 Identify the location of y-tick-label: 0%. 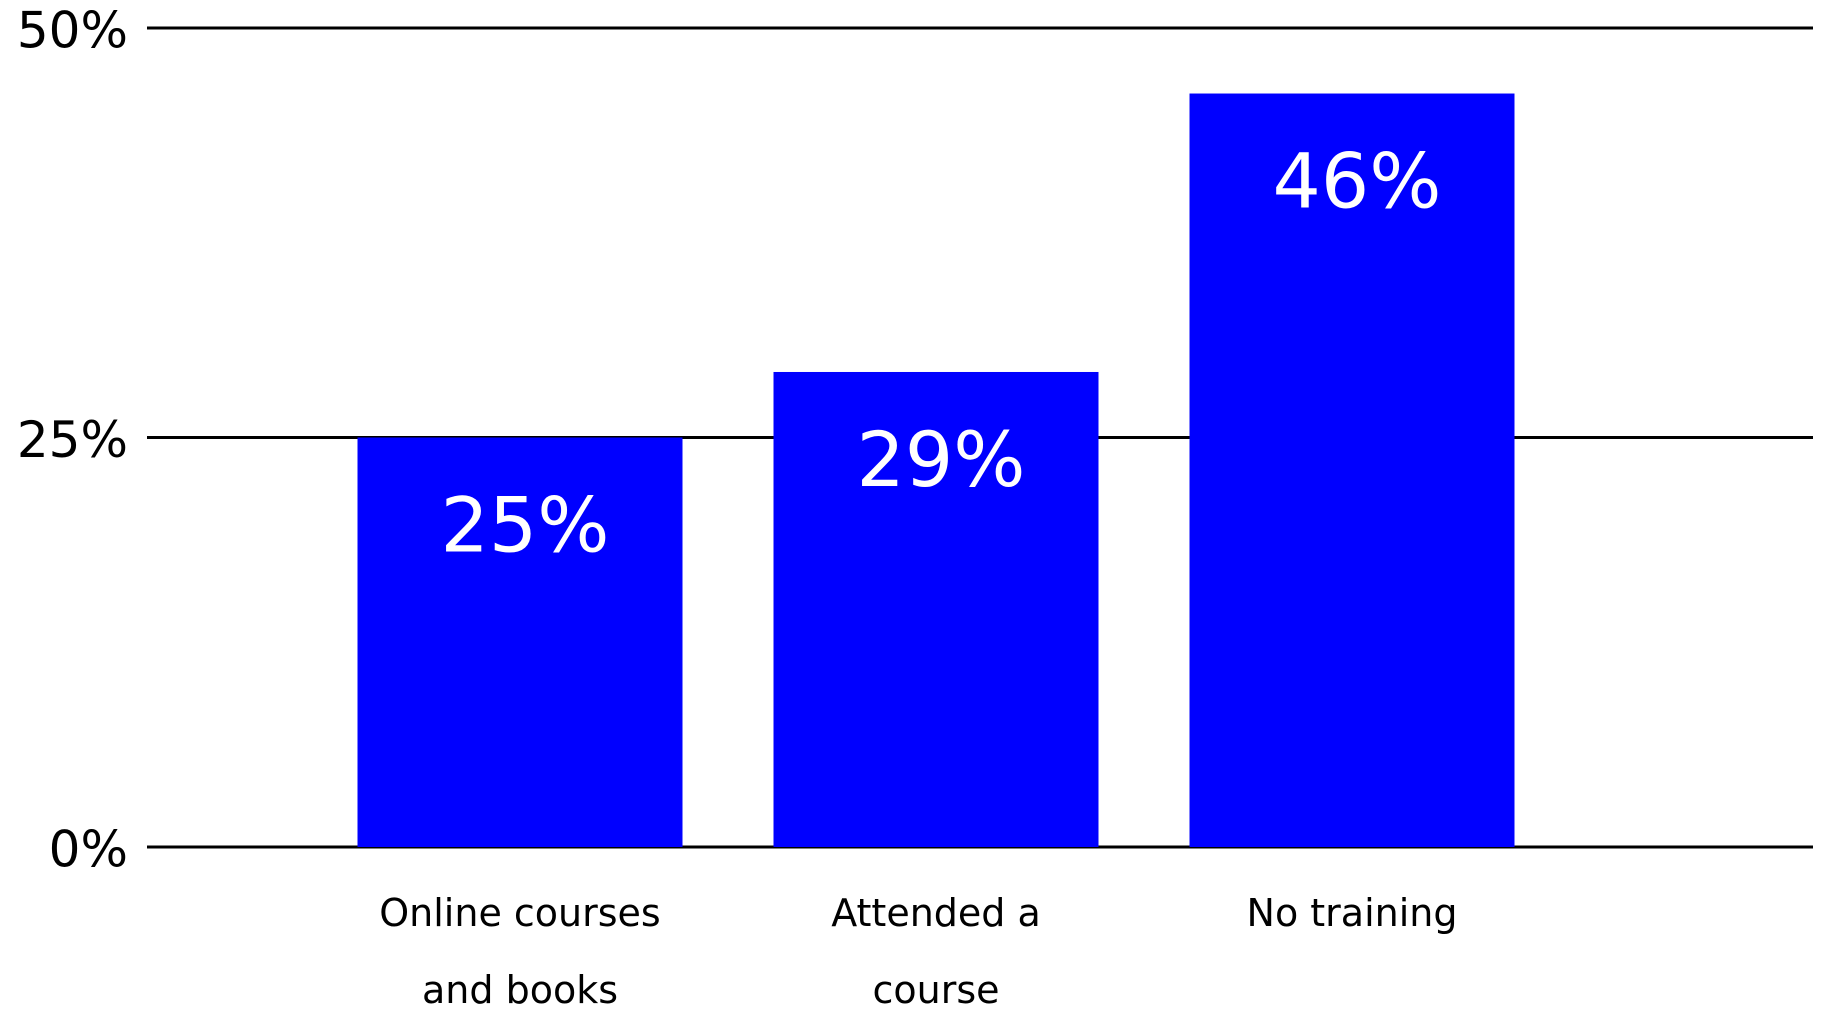
(88, 850).